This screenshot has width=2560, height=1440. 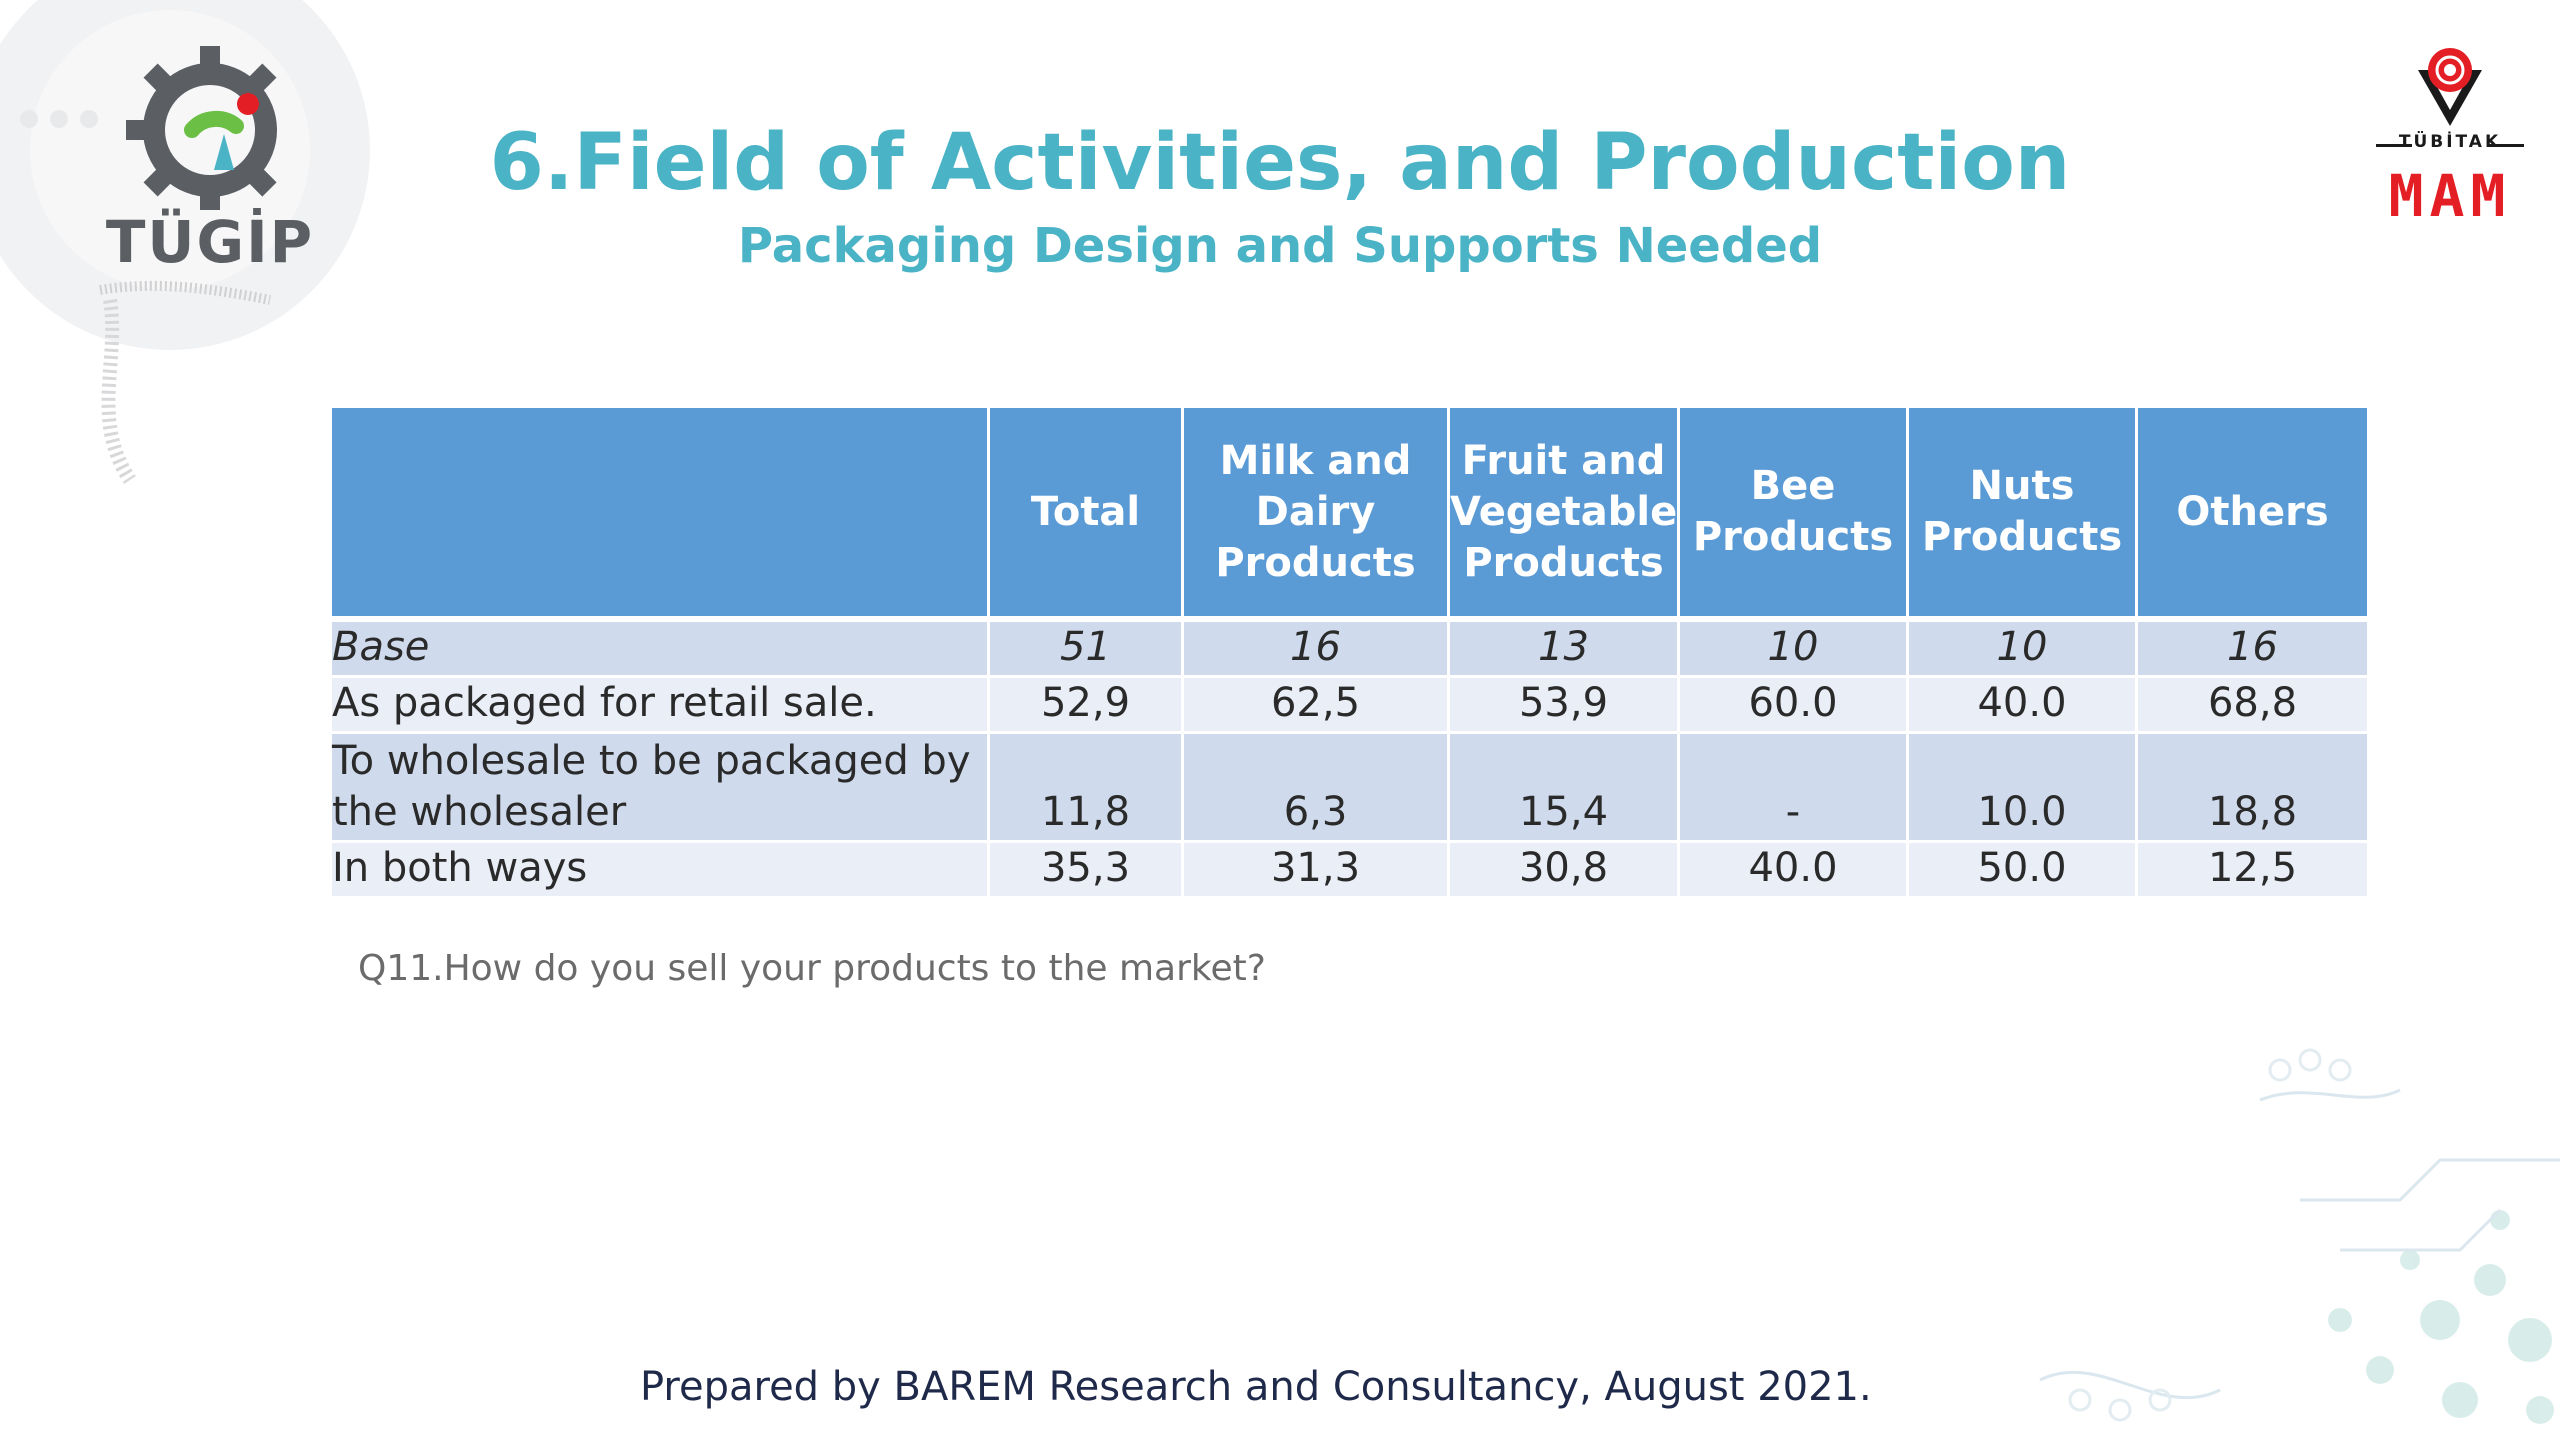 What do you see at coordinates (661, 871) in the screenshot?
I see `row-label: In both ways` at bounding box center [661, 871].